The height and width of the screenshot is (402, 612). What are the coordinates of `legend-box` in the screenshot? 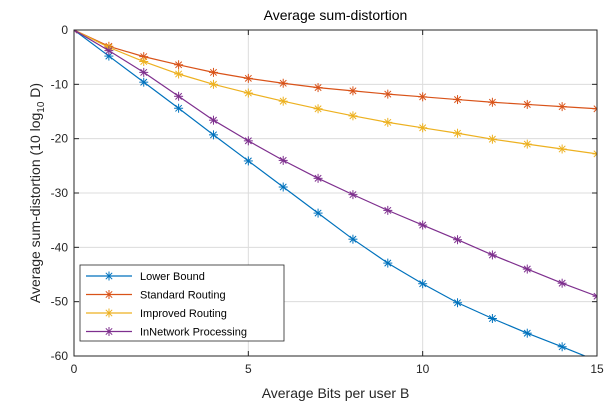 It's located at (182, 303).